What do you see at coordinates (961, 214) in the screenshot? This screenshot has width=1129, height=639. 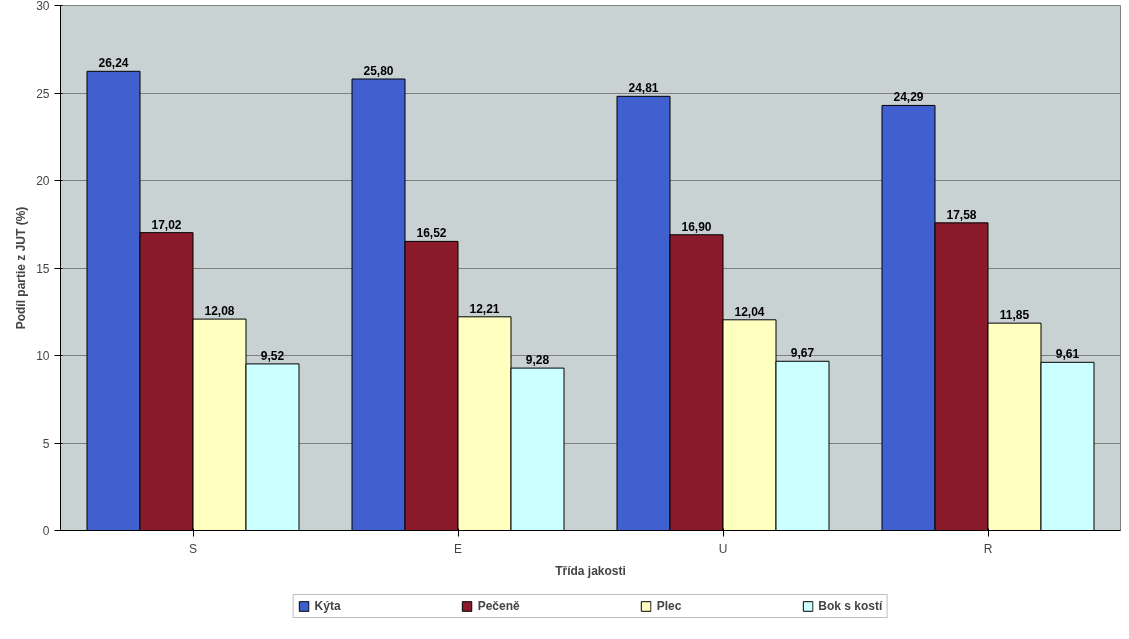 I see `data-label: 17,58` at bounding box center [961, 214].